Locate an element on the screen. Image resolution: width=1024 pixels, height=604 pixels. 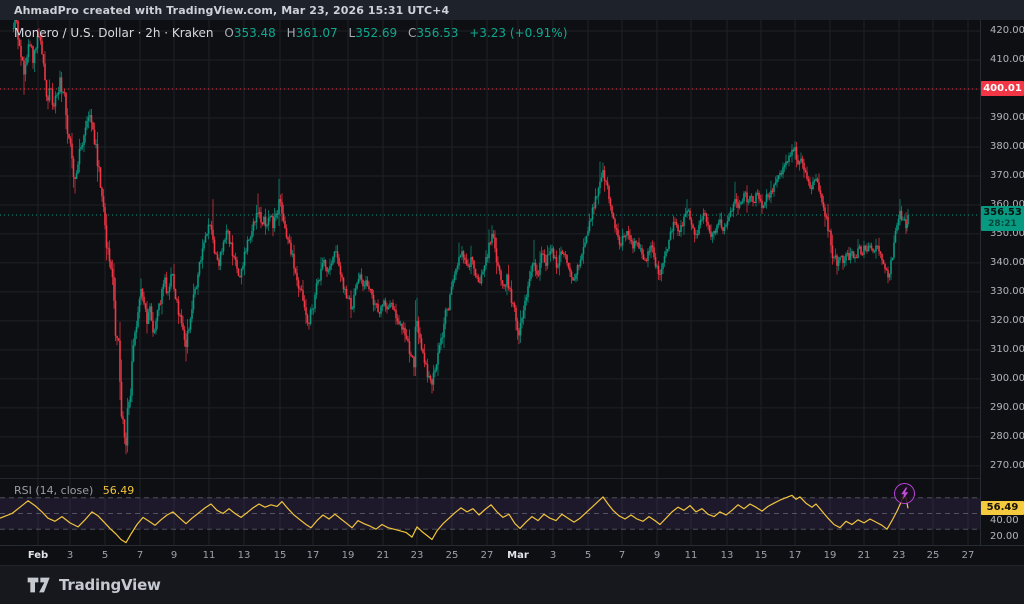
time-tick-month: Mar is located at coordinates (518, 555).